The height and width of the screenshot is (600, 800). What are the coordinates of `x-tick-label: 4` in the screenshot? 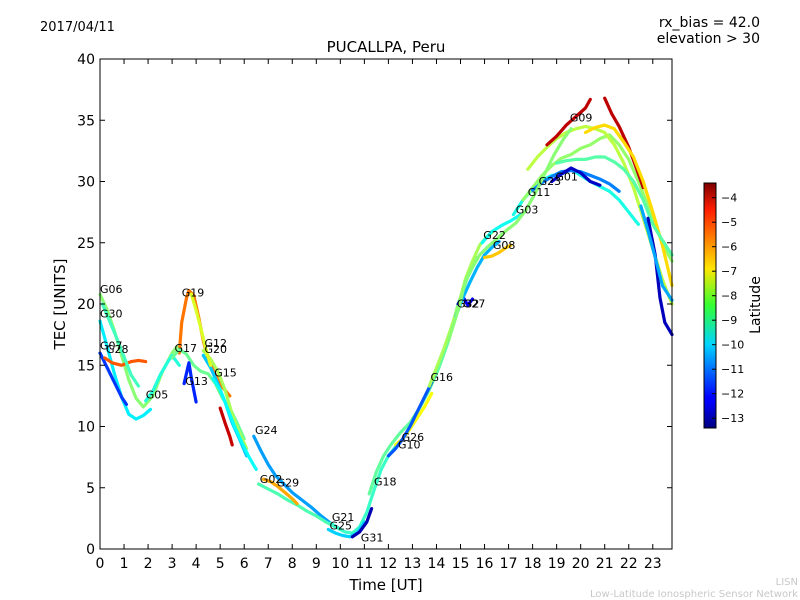 It's located at (196, 564).